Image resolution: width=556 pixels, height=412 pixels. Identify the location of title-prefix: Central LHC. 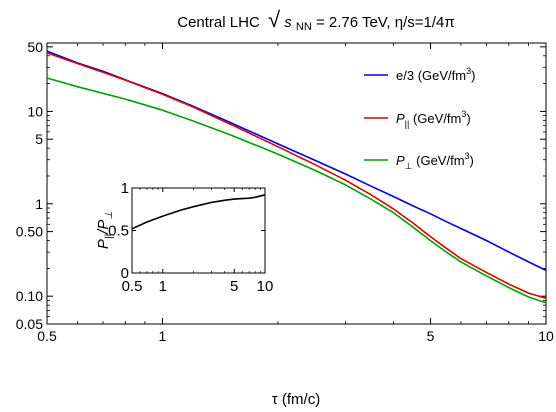
(218, 22).